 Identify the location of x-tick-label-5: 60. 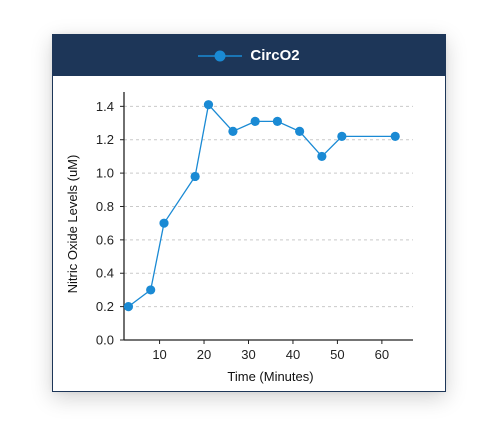
(382, 354).